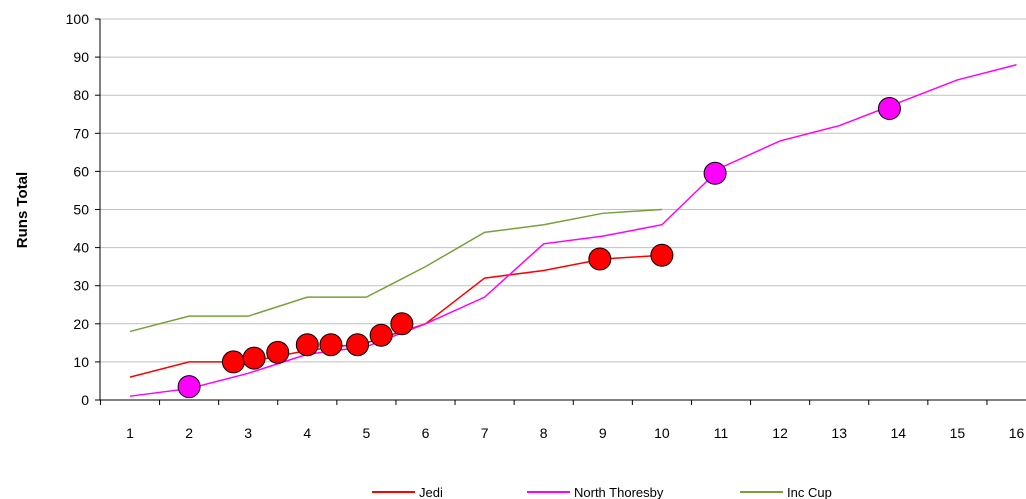 The height and width of the screenshot is (499, 1026). Describe the element at coordinates (431, 492) in the screenshot. I see `legend-label: Jedi` at that location.